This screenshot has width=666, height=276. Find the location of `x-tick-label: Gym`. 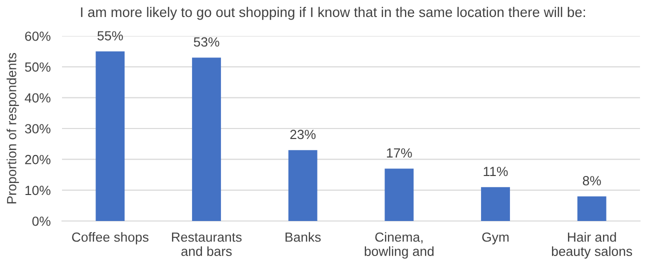

x-tick-label: Gym is located at coordinates (495, 238).